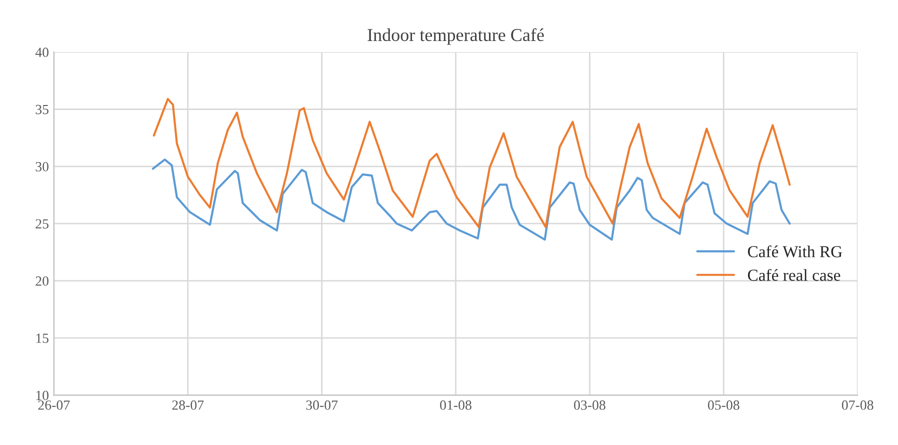 The image size is (898, 445). Describe the element at coordinates (322, 405) in the screenshot. I see `x-tick-label: 30-07` at that location.